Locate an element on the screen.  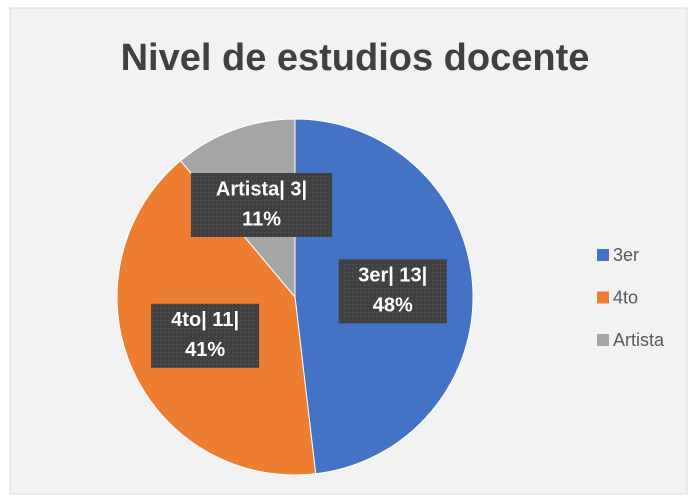
data-label: 48% is located at coordinates (393, 306).